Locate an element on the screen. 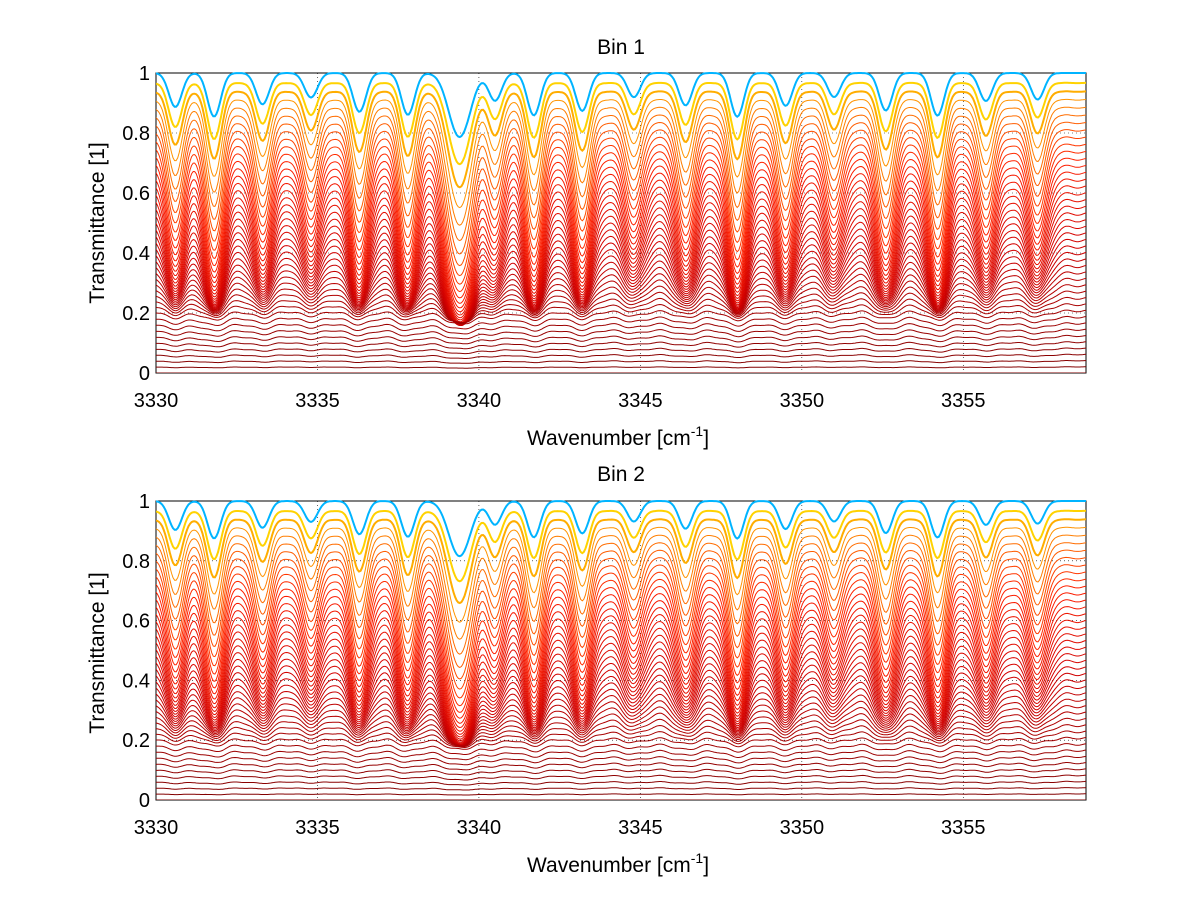 The image size is (1200, 901). y-tick-label: 0 is located at coordinates (144, 374).